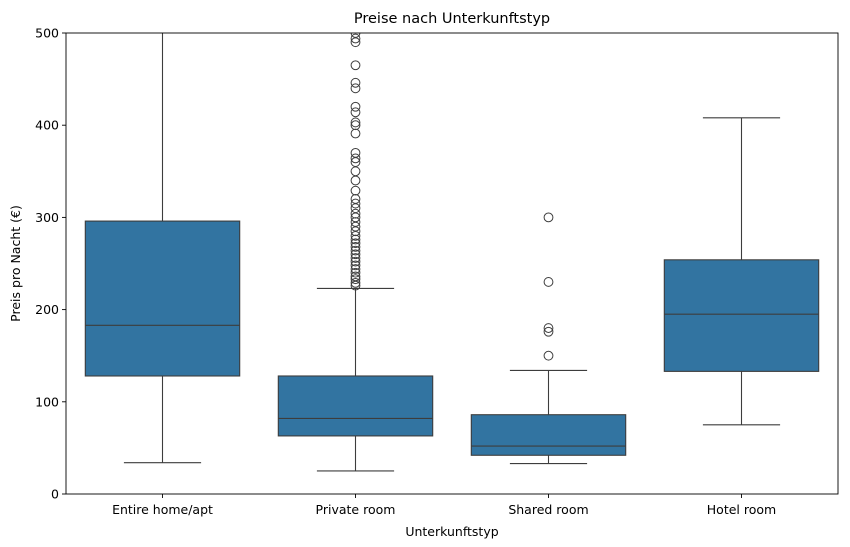 Image resolution: width=850 pixels, height=547 pixels. Describe the element at coordinates (47, 401) in the screenshot. I see `y-tick-label-100: 100` at that location.